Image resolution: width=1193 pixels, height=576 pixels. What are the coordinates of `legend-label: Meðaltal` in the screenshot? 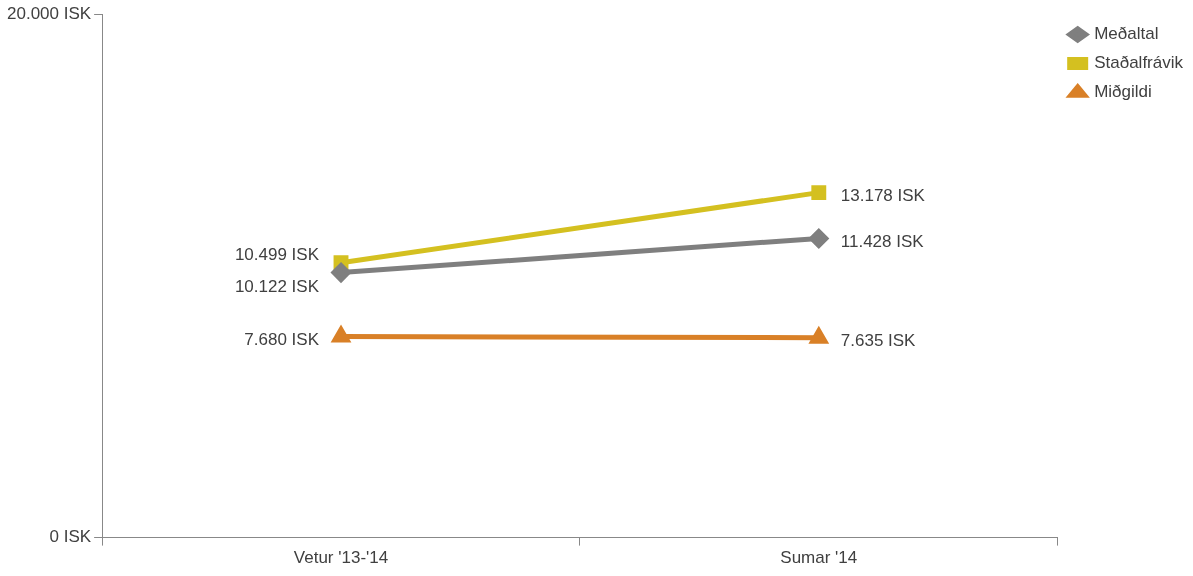 It's located at (1126, 34).